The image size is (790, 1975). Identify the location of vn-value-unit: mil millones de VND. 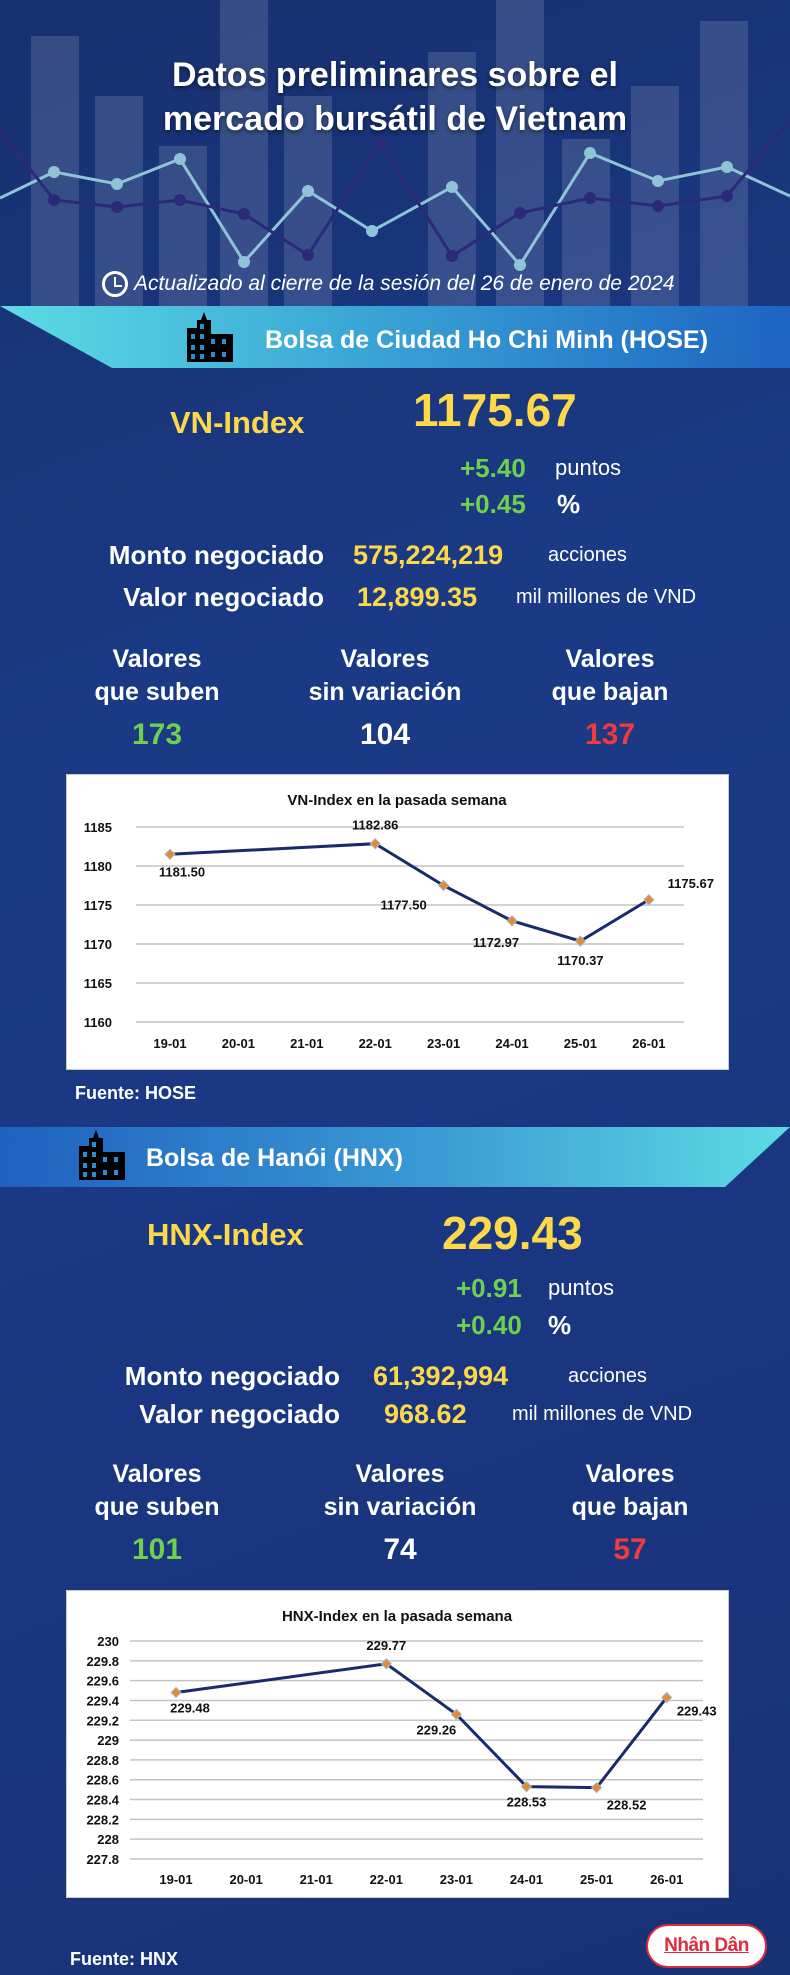
(606, 597).